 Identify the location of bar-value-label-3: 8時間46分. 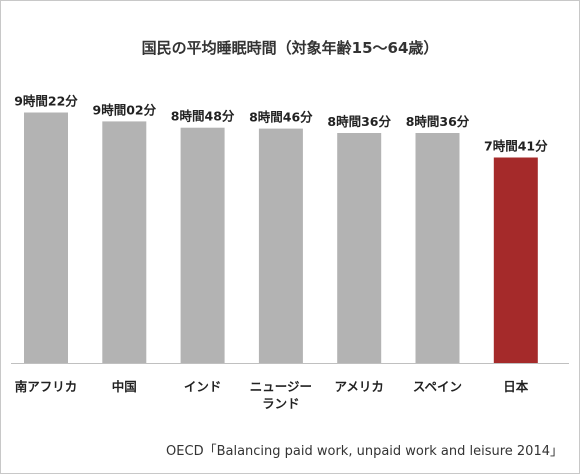
(281, 117).